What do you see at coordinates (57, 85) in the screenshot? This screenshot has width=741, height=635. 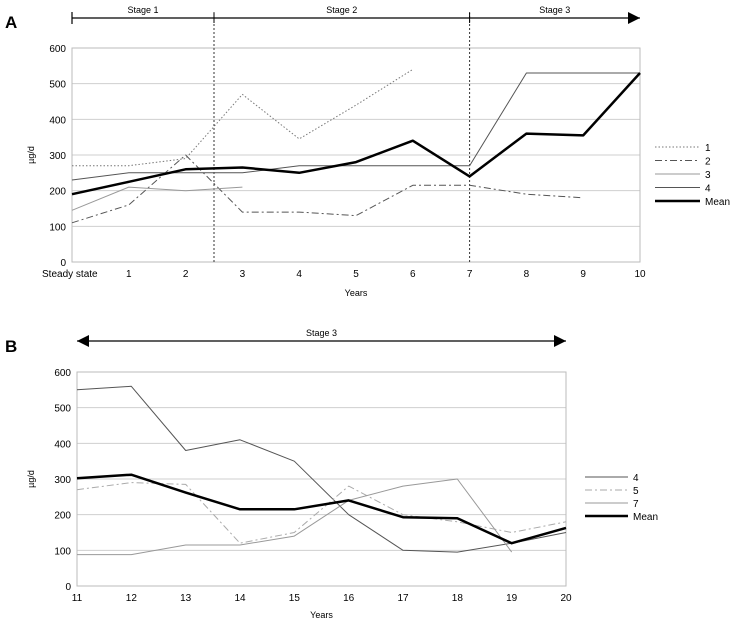 I see `panel-a-y-tick-label: 500` at bounding box center [57, 85].